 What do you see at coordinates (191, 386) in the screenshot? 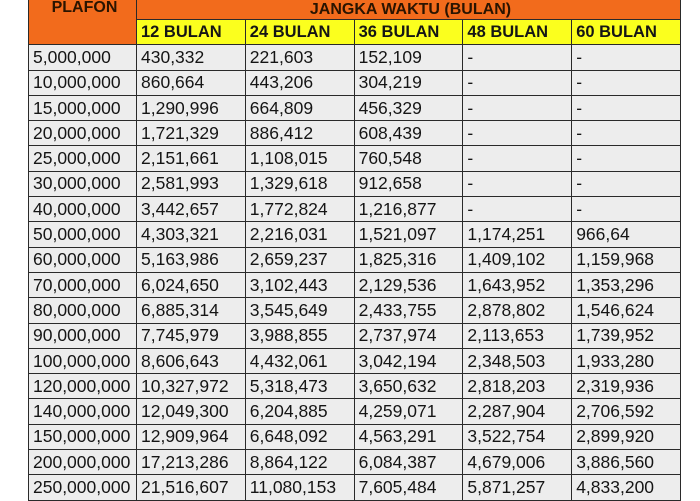
I see `installment-cell: 10,327,972` at bounding box center [191, 386].